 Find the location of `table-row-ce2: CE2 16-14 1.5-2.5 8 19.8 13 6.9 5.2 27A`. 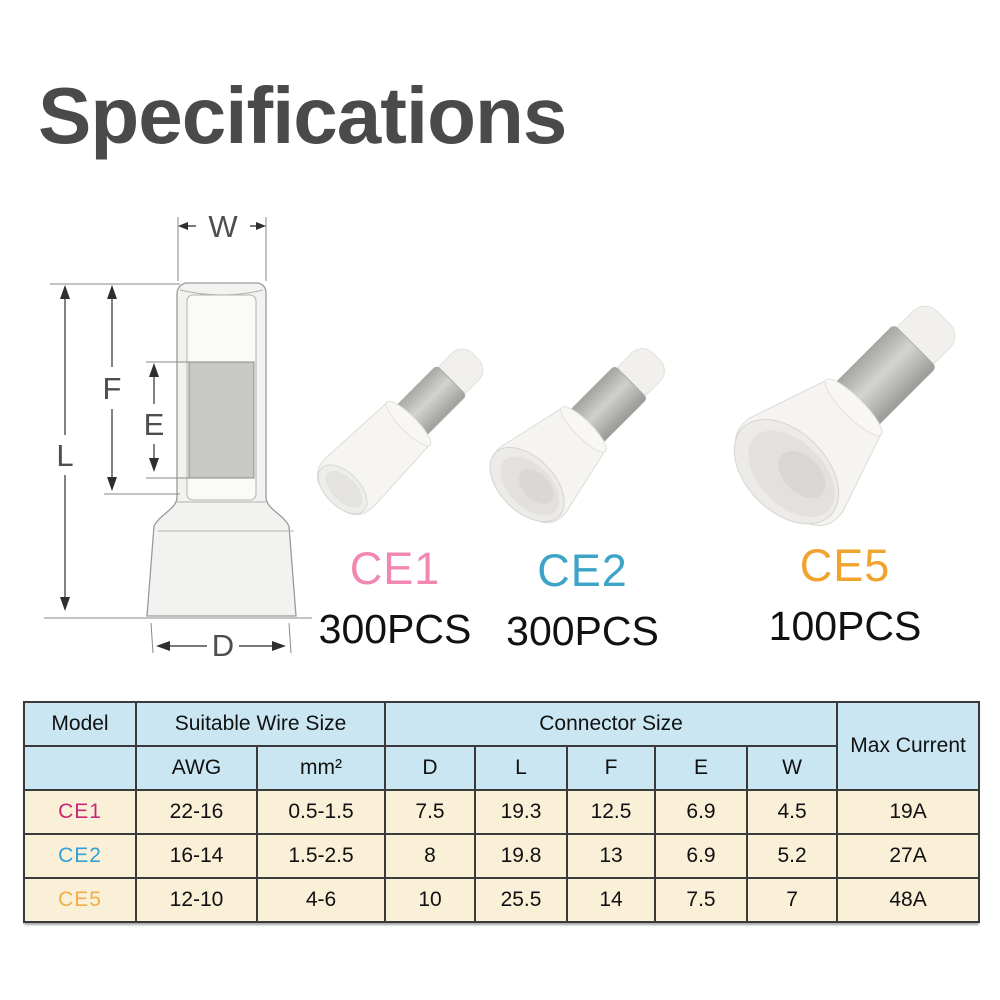

table-row-ce2: CE2 16-14 1.5-2.5 8 19.8 13 6.9 5.2 27A is located at coordinates (502, 856).